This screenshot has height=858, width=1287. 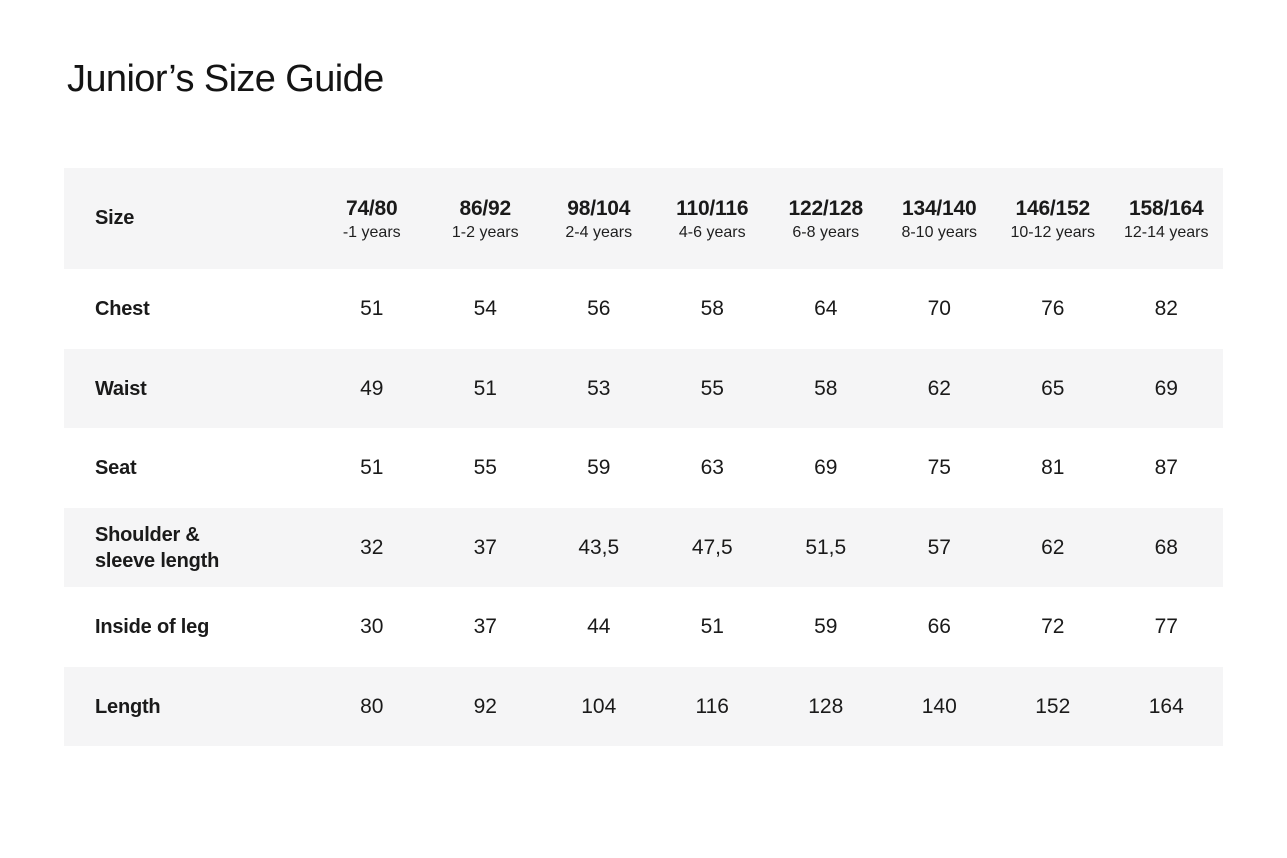 What do you see at coordinates (643, 627) in the screenshot?
I see `table-row-inside-of-leg: Inside of leg 30 37 44 51 59 66 72 77` at bounding box center [643, 627].